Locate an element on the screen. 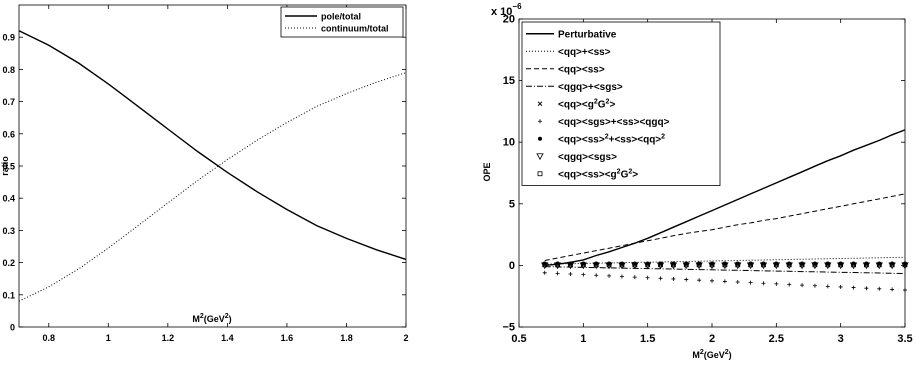 The height and width of the screenshot is (367, 915). legend-box is located at coordinates (621, 103).